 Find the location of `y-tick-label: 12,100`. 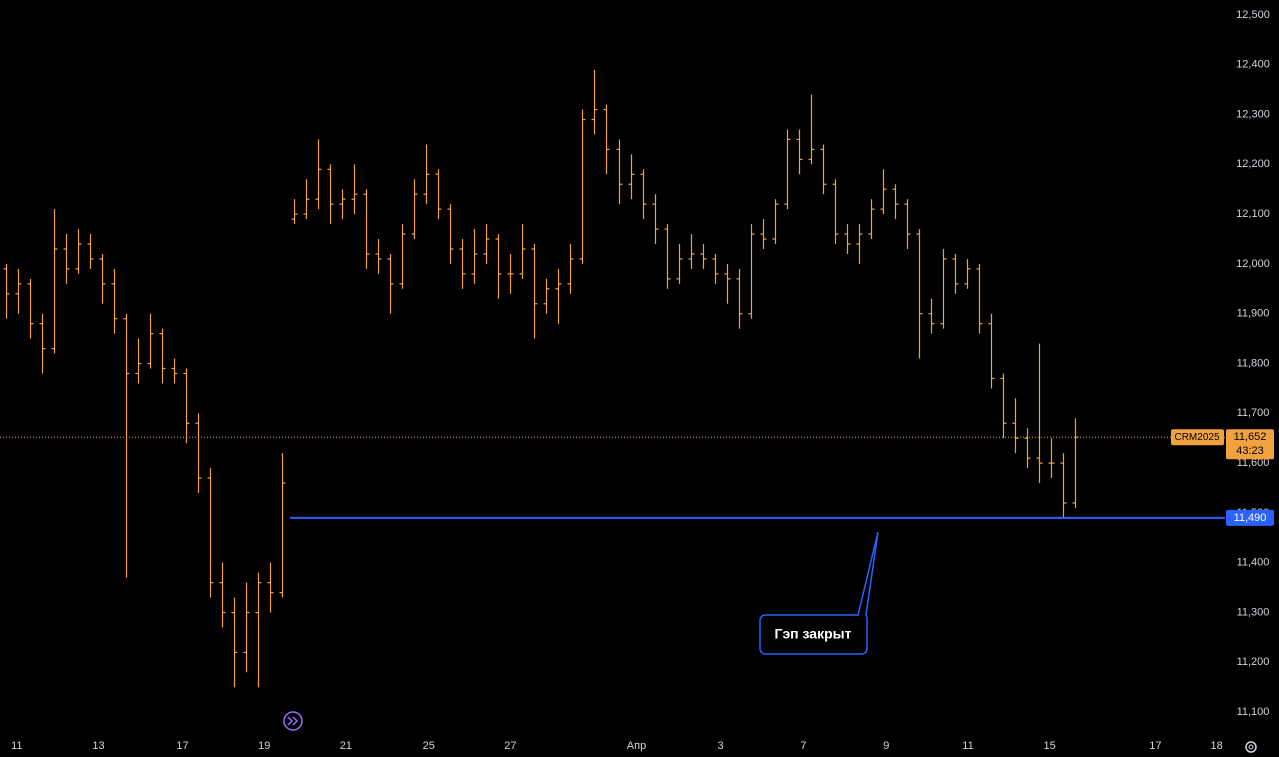

y-tick-label: 12,100 is located at coordinates (1253, 214).